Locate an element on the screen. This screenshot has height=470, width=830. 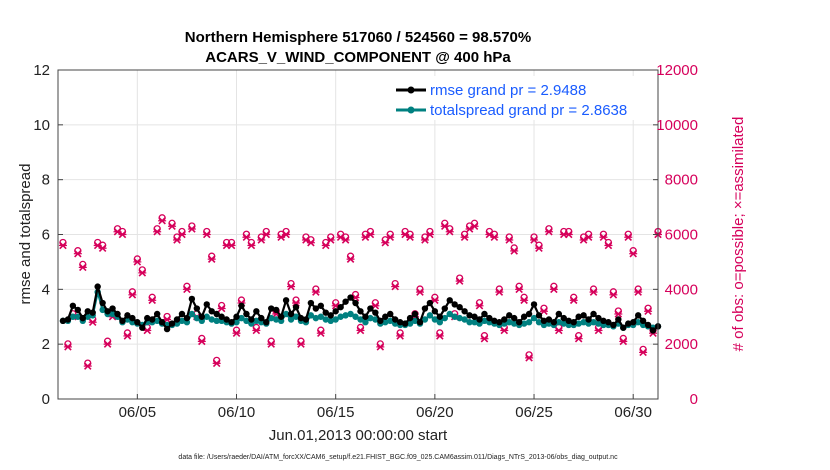
left-axis-ticks: 0 2 4 6 8 10 12 is located at coordinates (48, 235).